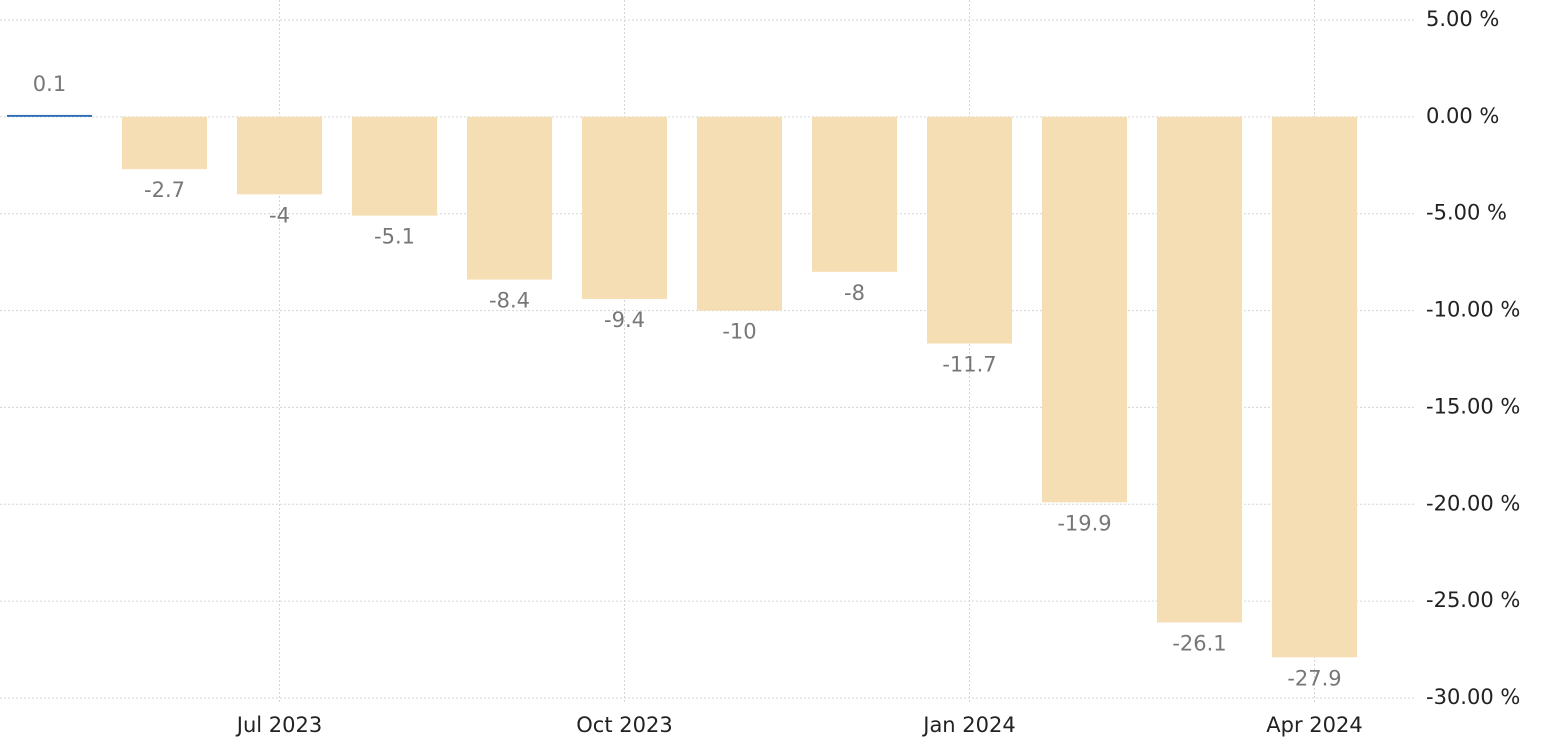  What do you see at coordinates (1473, 503) in the screenshot?
I see `y-tick-label: -20.00 %` at bounding box center [1473, 503].